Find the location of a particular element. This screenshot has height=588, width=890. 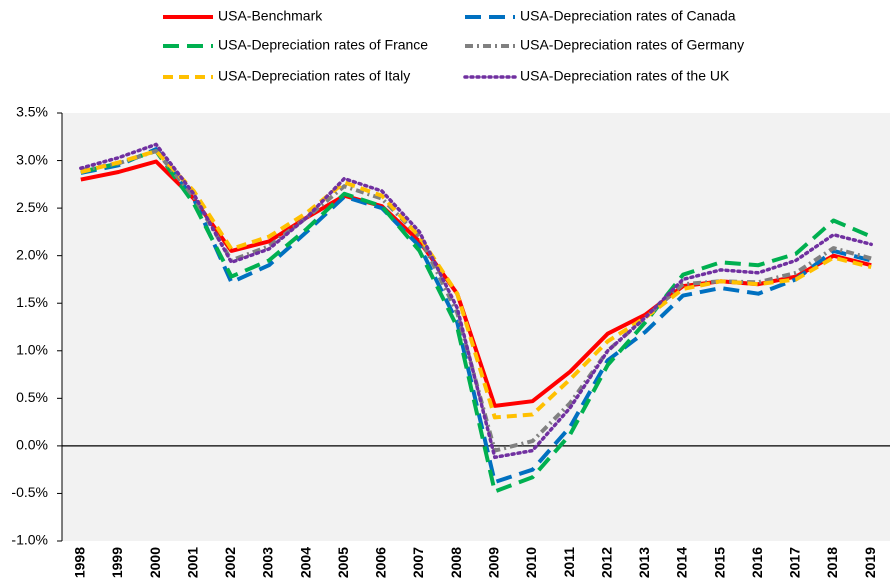

x-tick-label: 1998 is located at coordinates (80, 562).